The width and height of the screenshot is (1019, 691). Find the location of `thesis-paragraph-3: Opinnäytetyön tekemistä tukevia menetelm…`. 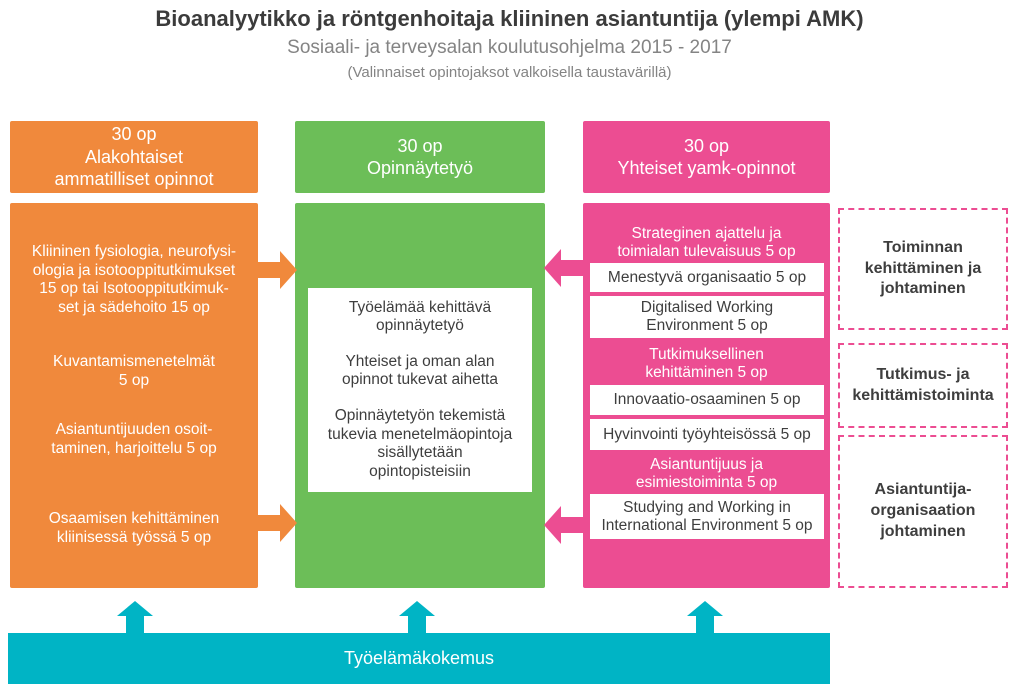

thesis-paragraph-3: Opinnäytetyön tekemistä tukevia menetelm… is located at coordinates (420, 443).